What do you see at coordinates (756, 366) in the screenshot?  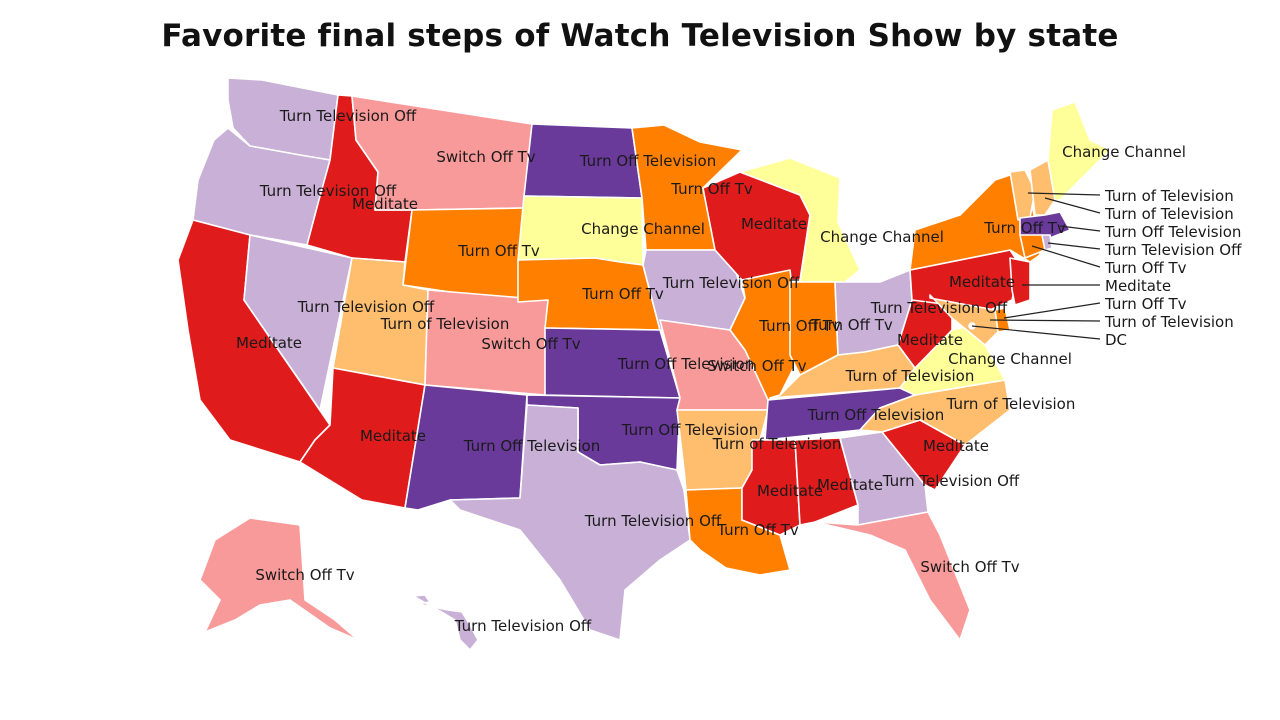 I see `state-label-MO: Switch Off Tv` at bounding box center [756, 366].